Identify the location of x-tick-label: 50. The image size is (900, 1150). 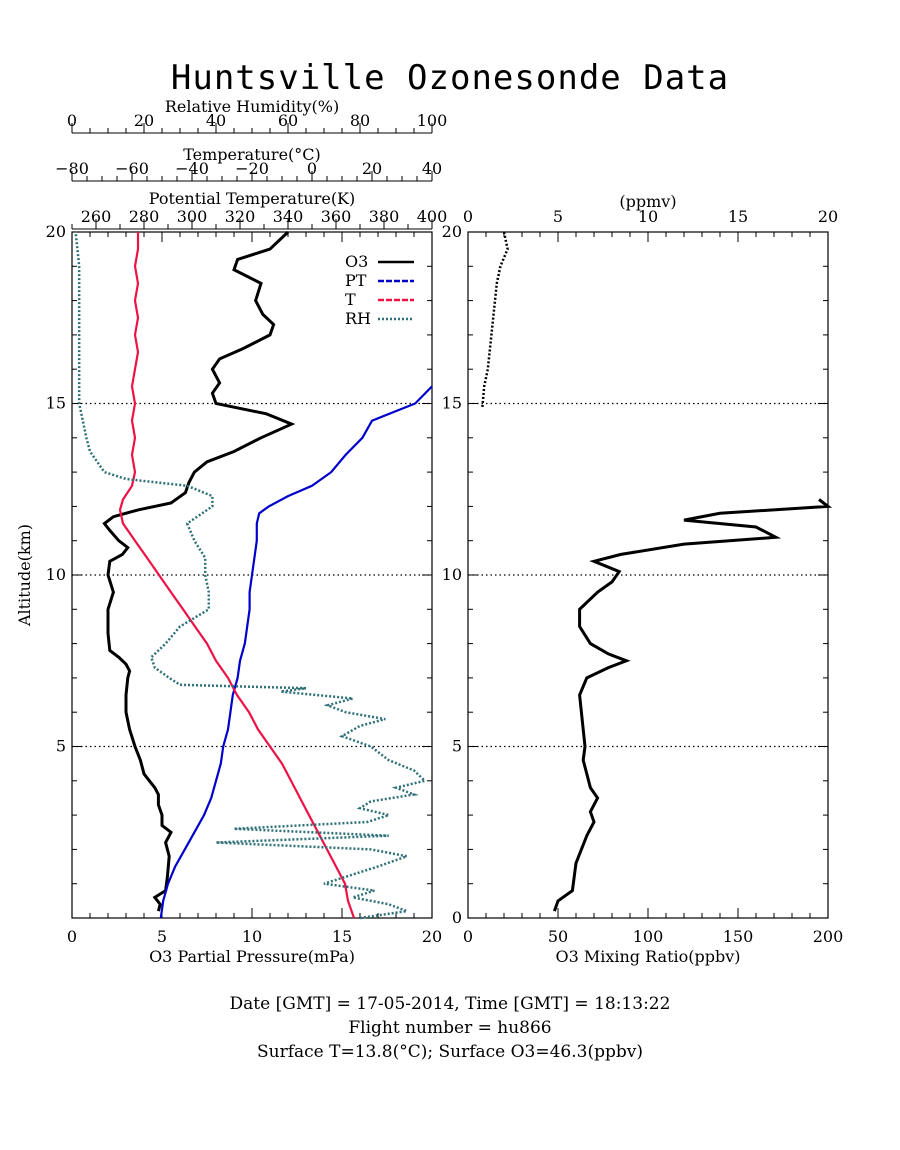
(558, 936).